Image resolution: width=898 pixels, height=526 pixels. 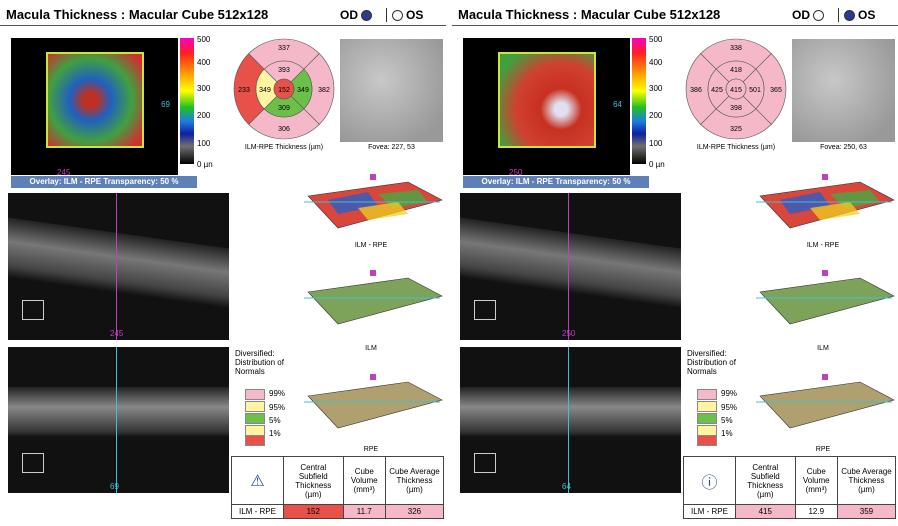 I want to click on etdrs-center, so click(x=736, y=89).